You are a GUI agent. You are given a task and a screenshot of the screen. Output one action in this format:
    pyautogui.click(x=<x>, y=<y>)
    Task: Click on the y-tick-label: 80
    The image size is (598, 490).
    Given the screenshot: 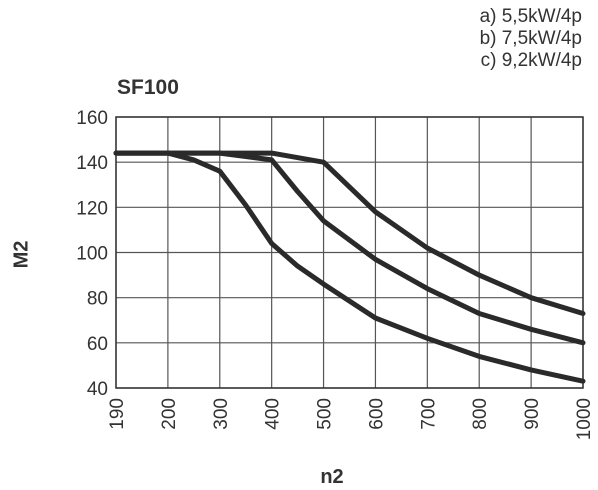 What is the action you would take?
    pyautogui.click(x=97, y=299)
    